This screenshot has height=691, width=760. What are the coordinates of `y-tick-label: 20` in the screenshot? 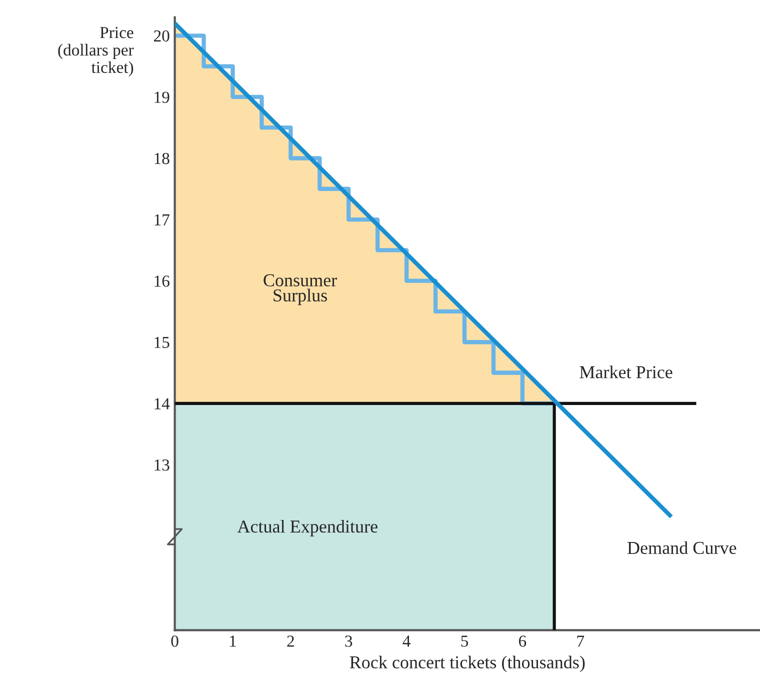 It's located at (162, 36).